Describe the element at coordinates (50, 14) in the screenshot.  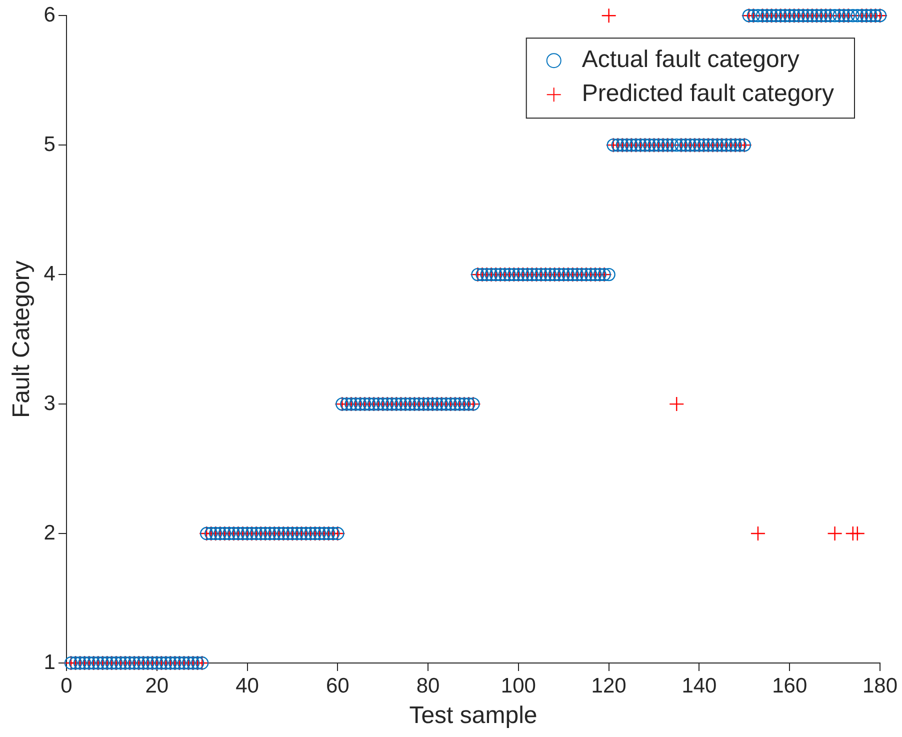
I see `y-tick-label: 6` at that location.